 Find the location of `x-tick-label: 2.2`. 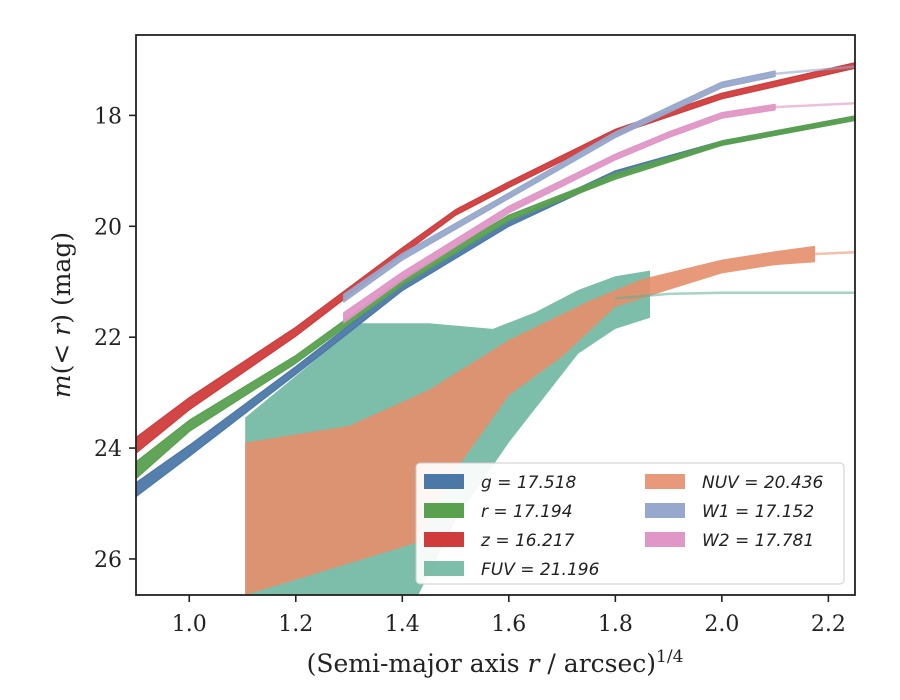

x-tick-label: 2.2 is located at coordinates (828, 624).